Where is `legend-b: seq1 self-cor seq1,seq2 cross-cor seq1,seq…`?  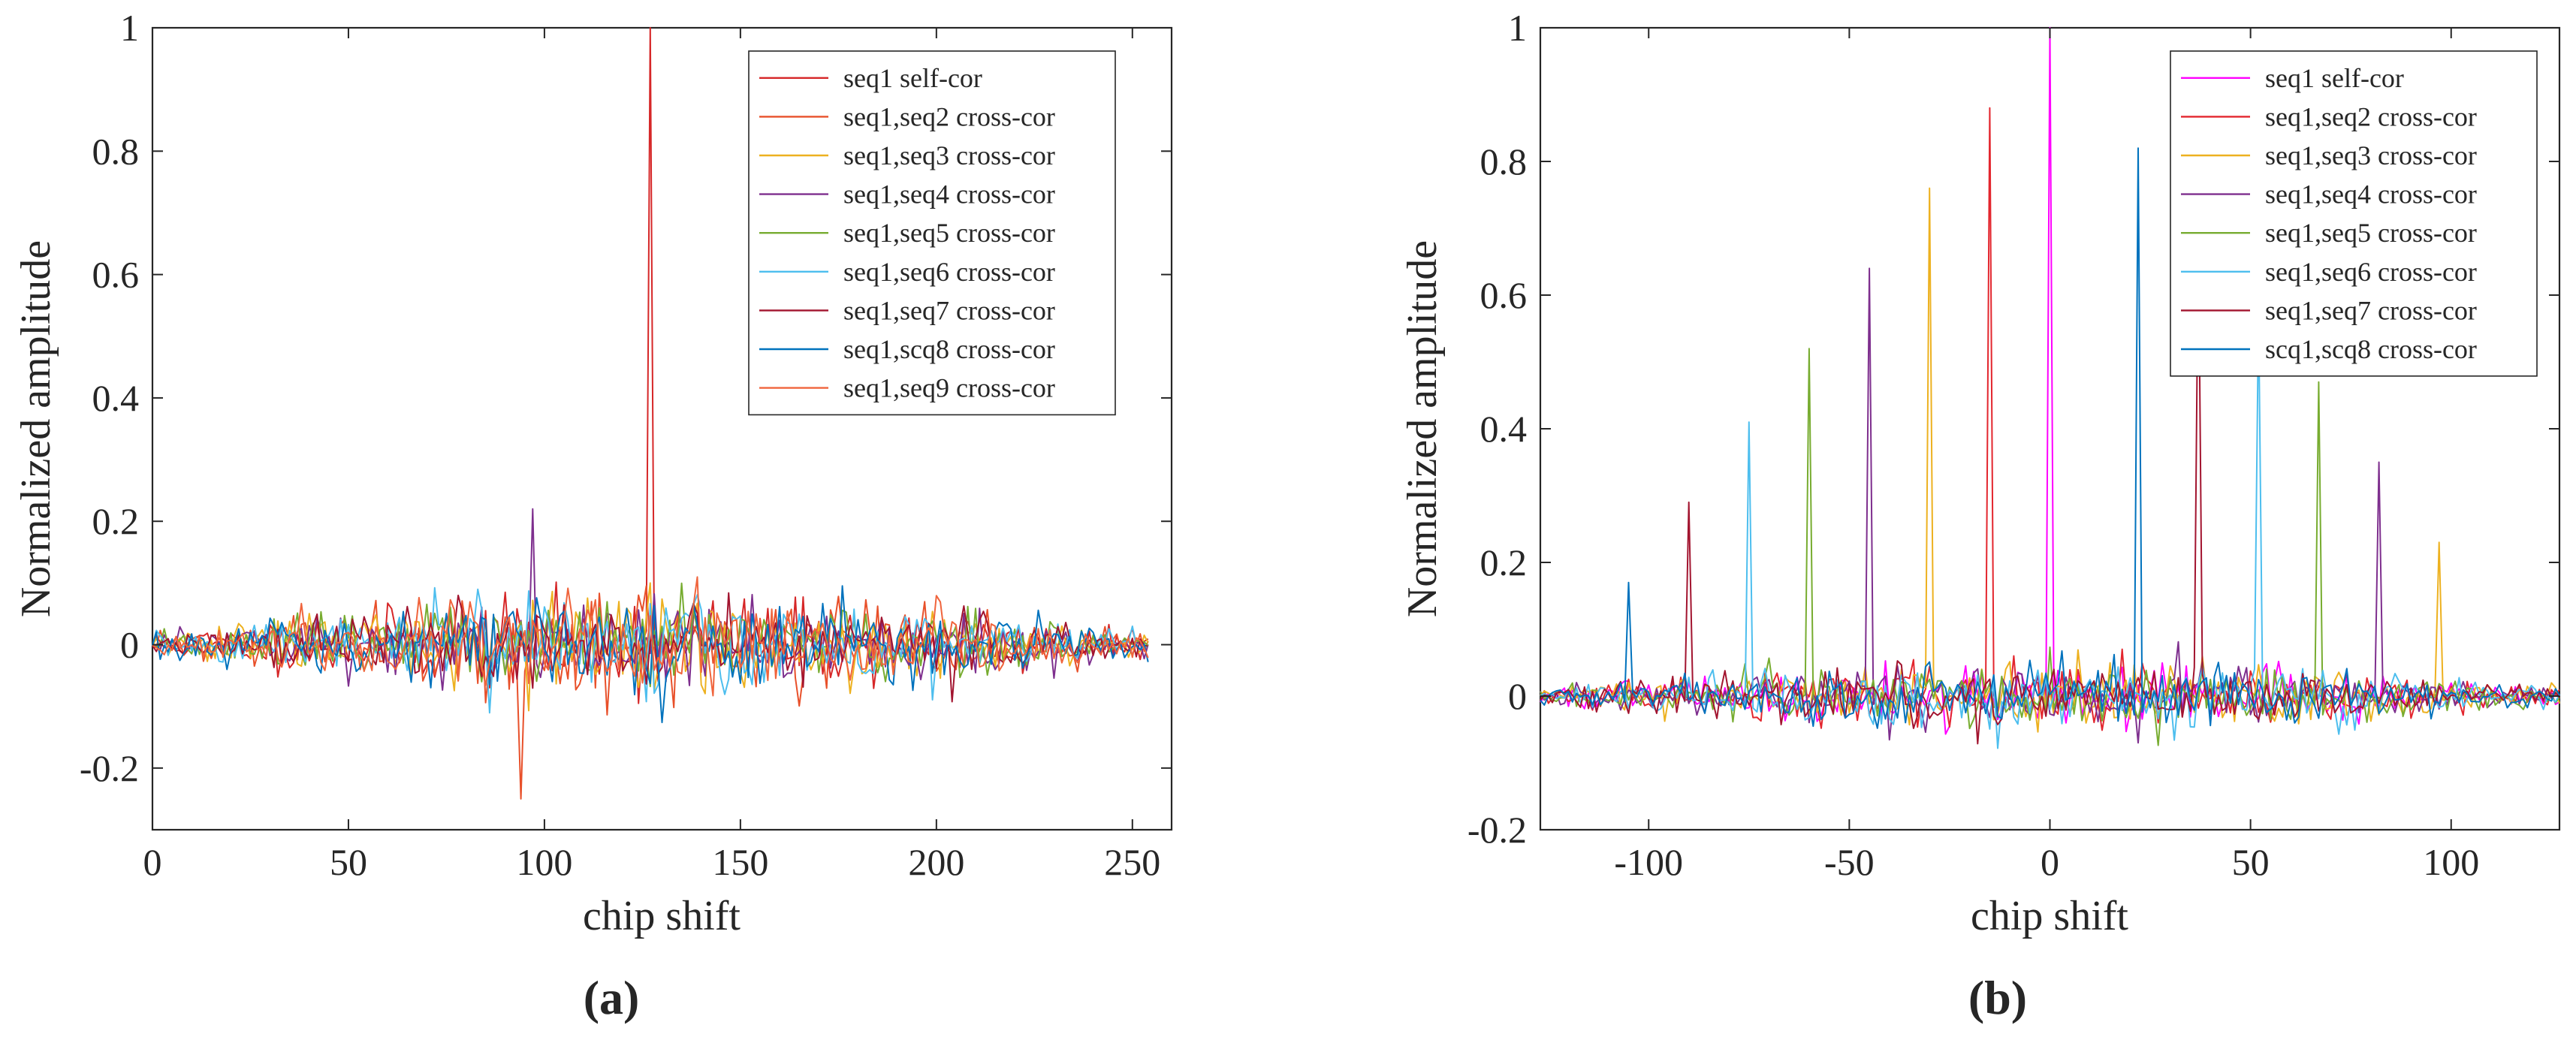
legend-b: seq1 self-cor seq1,seq2 cross-cor seq1,seq… is located at coordinates (2354, 213).